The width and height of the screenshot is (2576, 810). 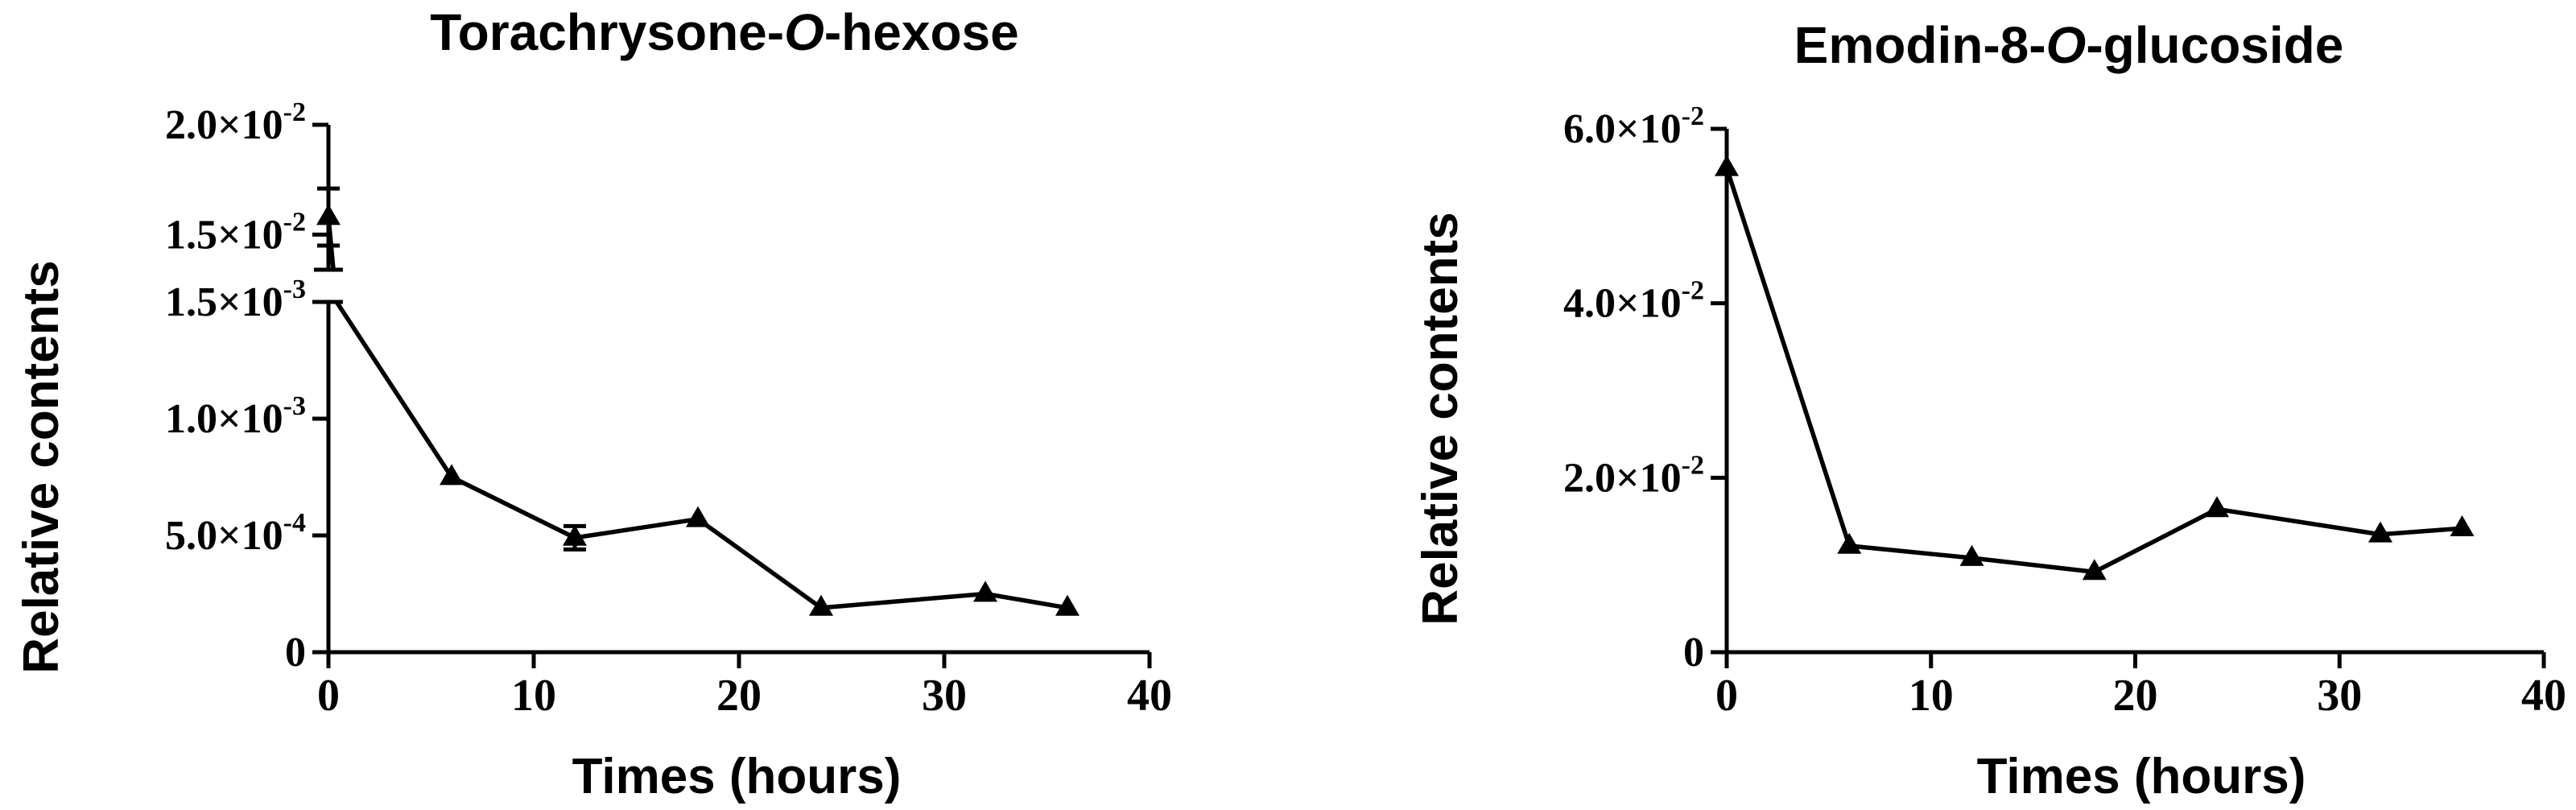 What do you see at coordinates (224, 419) in the screenshot?
I see `y-tick-mantissa: 1.0×10` at bounding box center [224, 419].